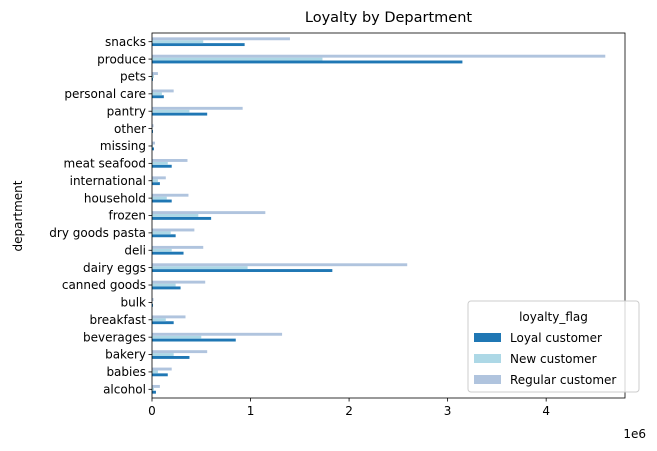  Describe the element at coordinates (177, 337) in the screenshot. I see `bar-beverages-new-customer` at that location.